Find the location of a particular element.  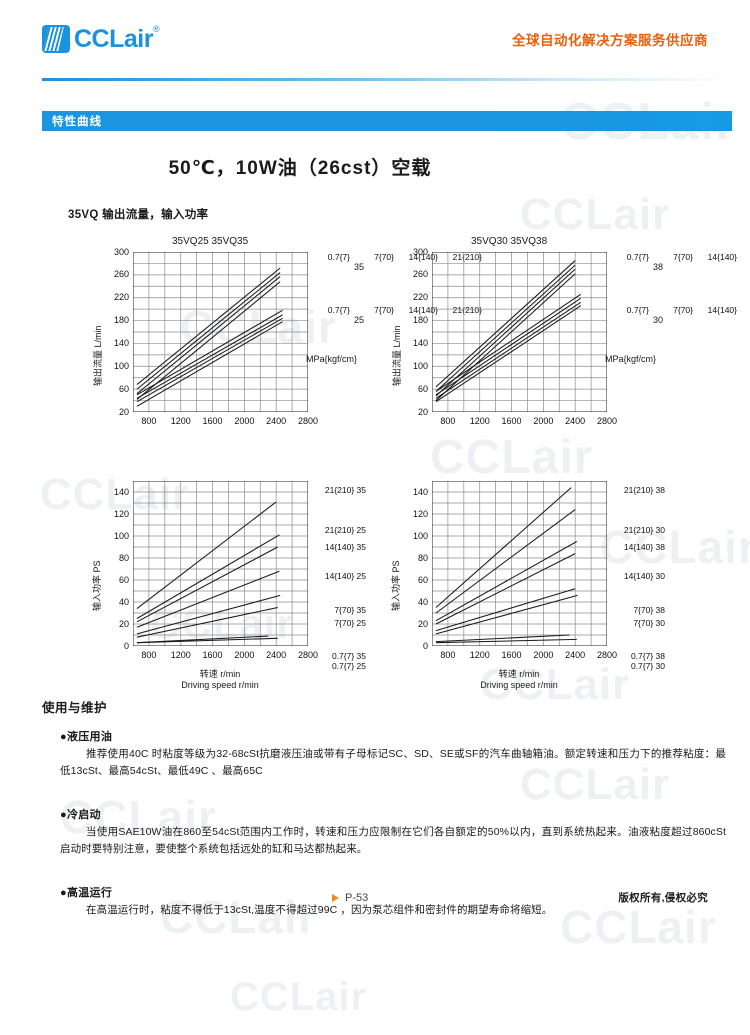

y-tick-label: 180 is located at coordinates (420, 320).